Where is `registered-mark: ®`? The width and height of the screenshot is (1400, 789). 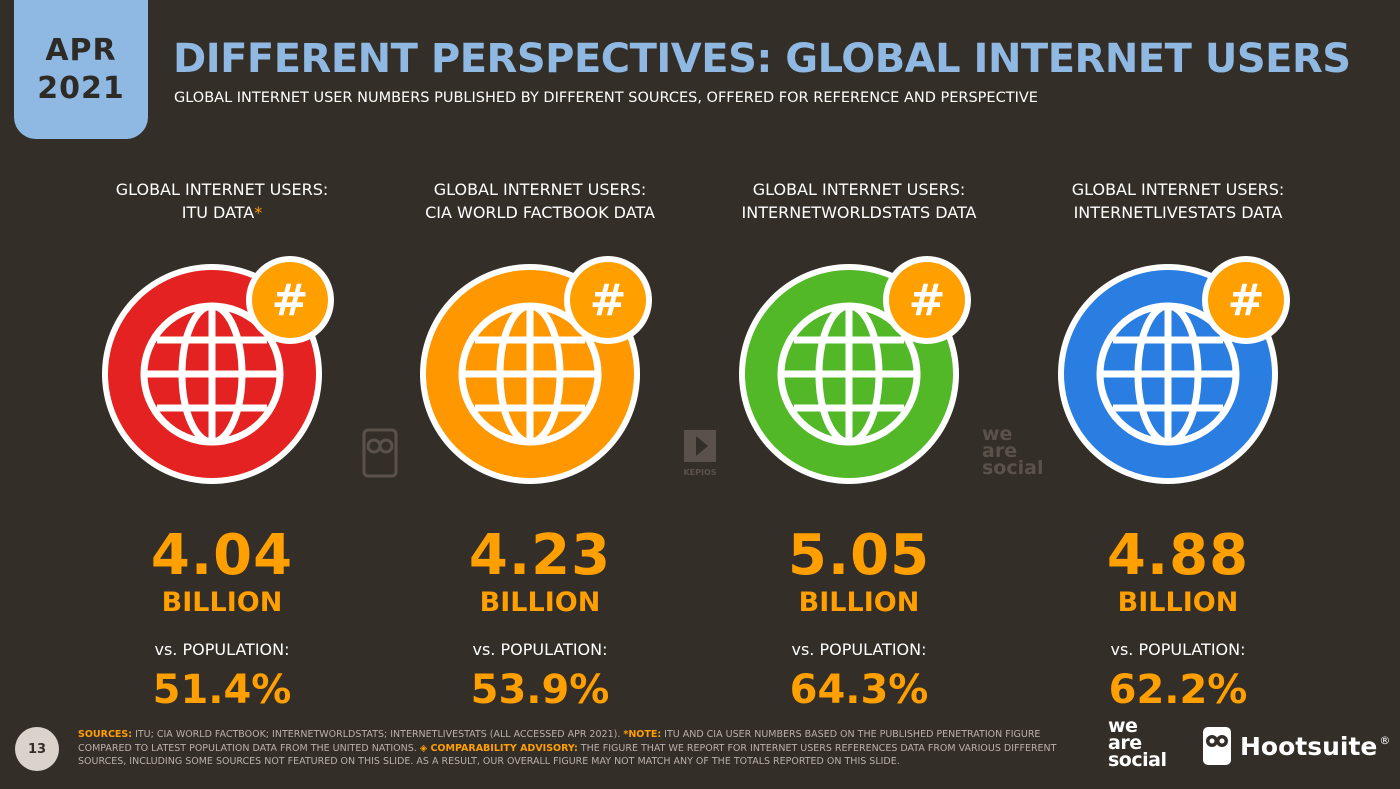 registered-mark: ® is located at coordinates (1385, 740).